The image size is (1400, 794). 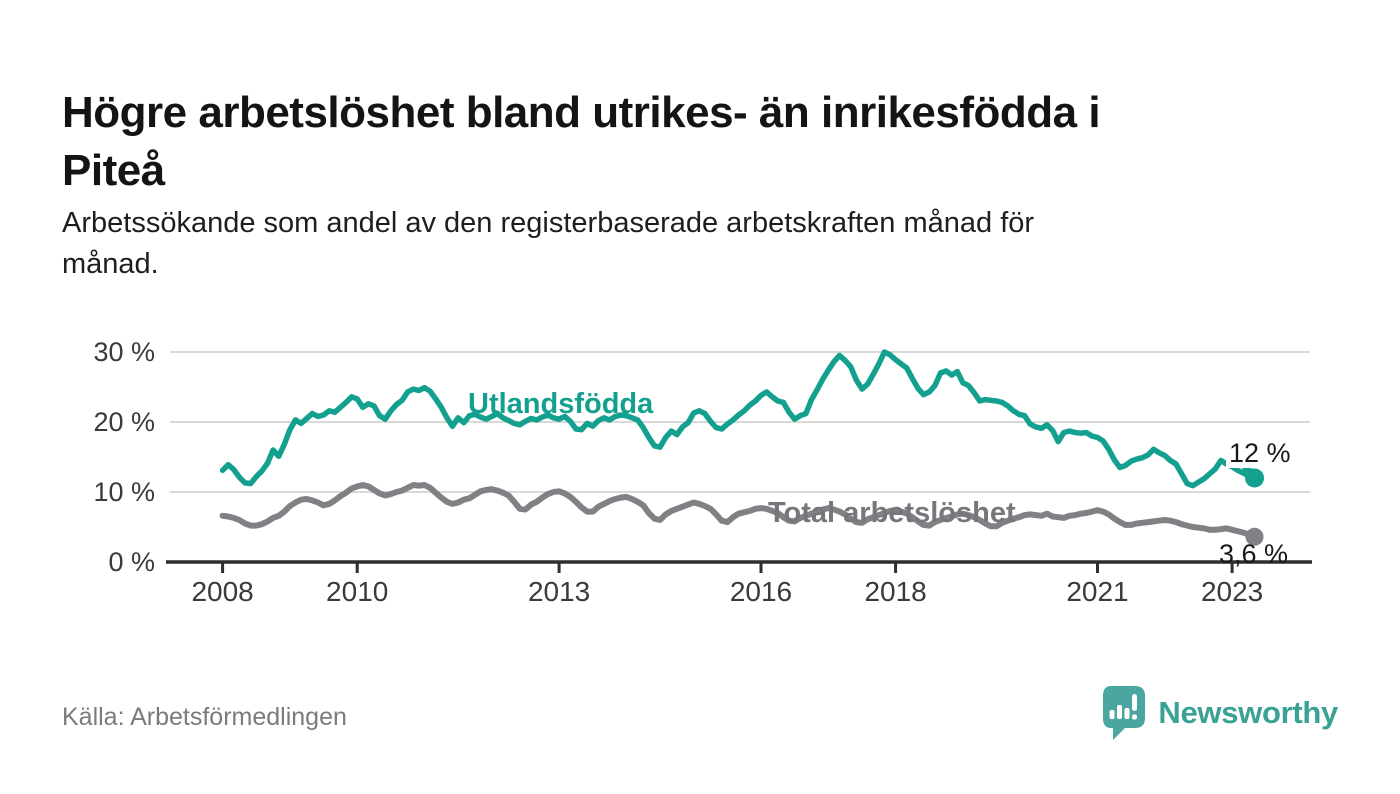 What do you see at coordinates (124, 352) in the screenshot?
I see `y-tick-label: 30 %` at bounding box center [124, 352].